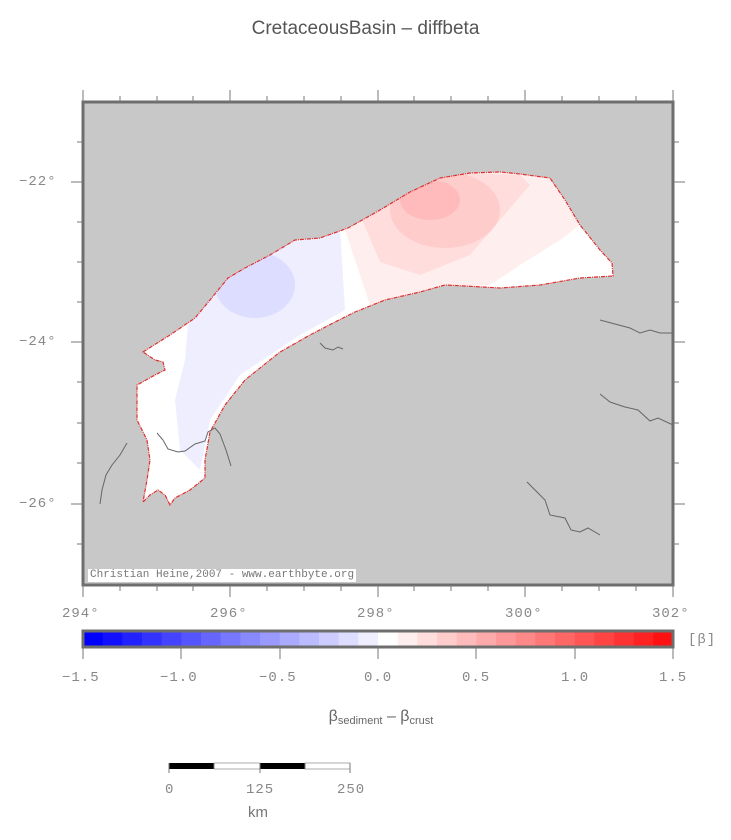 This screenshot has height=840, width=731. I want to click on colorbar-tick-label: 1.5, so click(673, 678).